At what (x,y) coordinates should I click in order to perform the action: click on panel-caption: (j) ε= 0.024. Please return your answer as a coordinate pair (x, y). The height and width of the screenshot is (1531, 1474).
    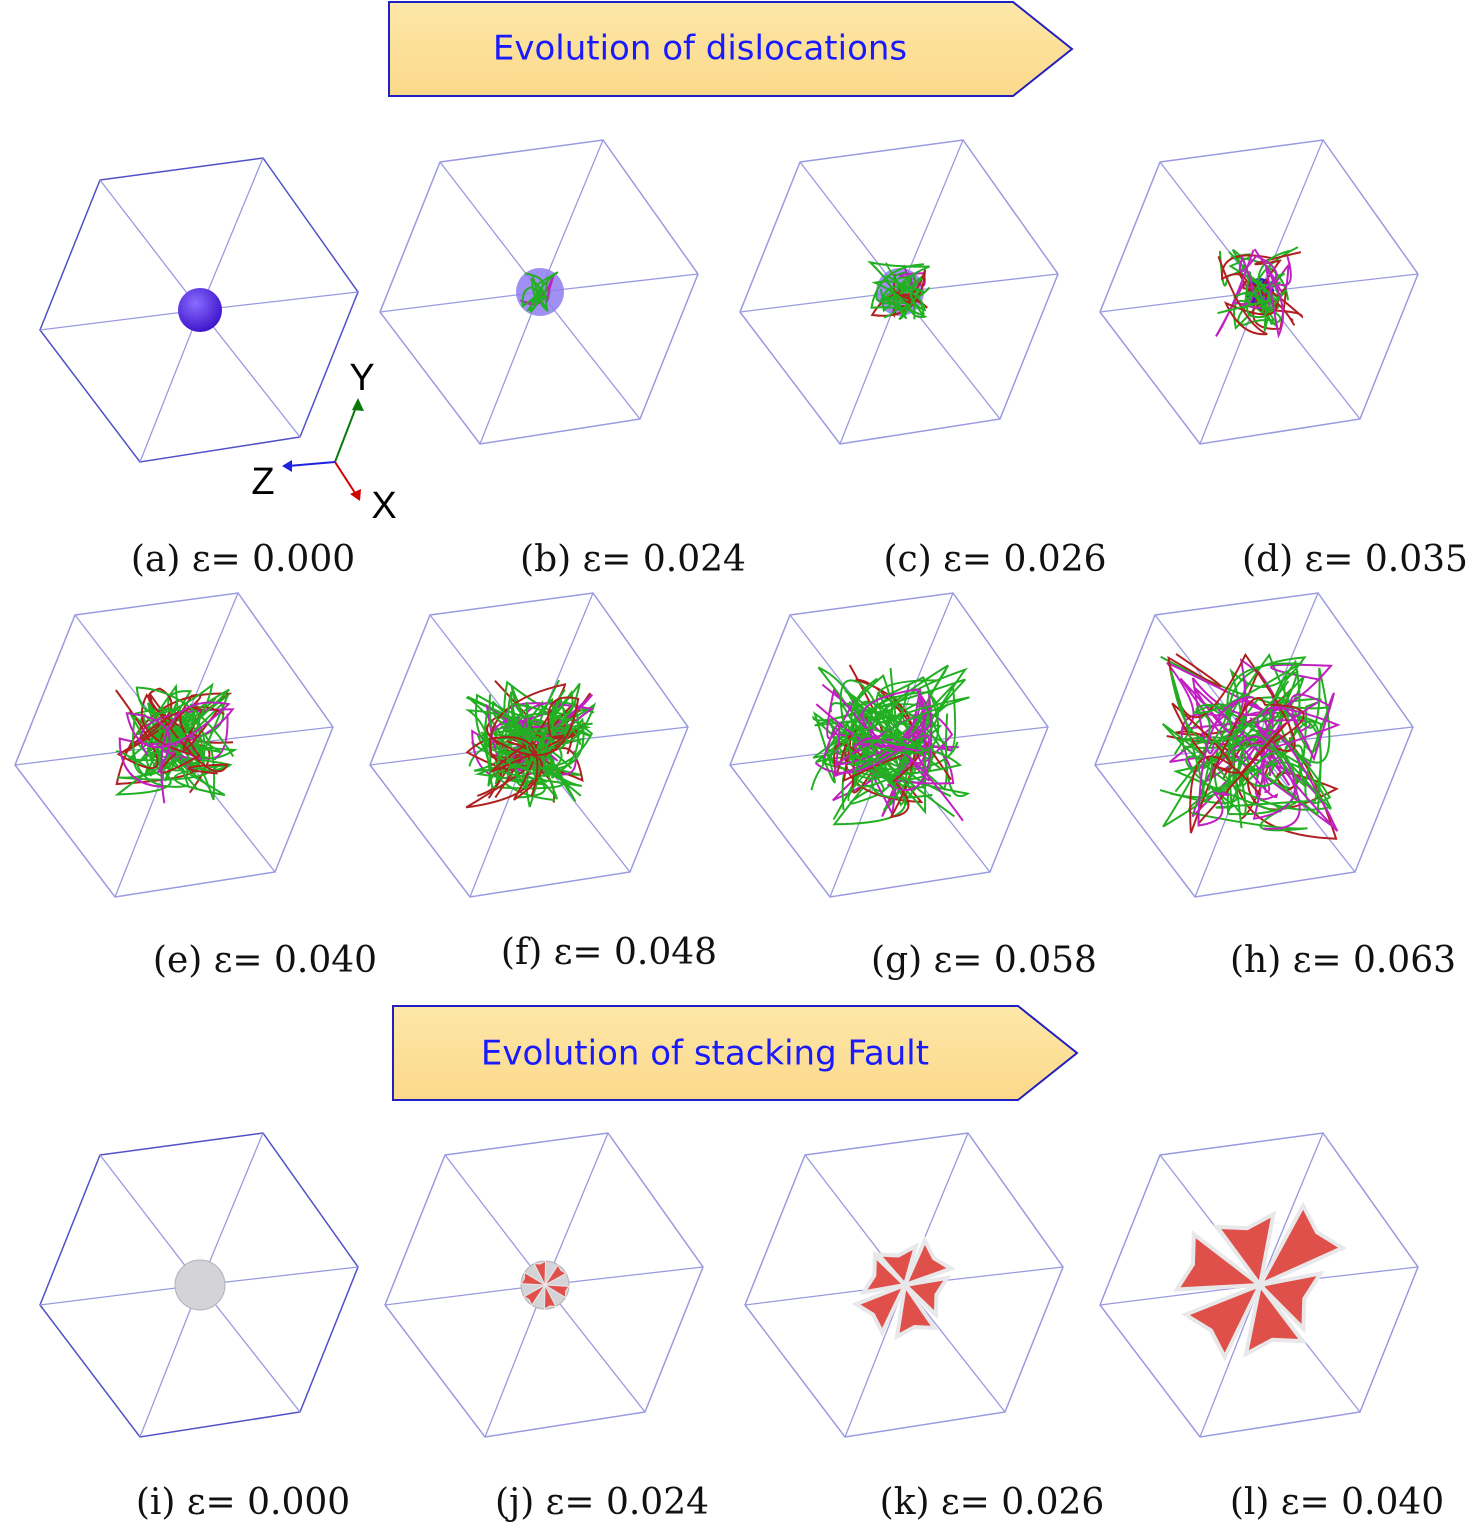
    Looking at the image, I should click on (602, 1502).